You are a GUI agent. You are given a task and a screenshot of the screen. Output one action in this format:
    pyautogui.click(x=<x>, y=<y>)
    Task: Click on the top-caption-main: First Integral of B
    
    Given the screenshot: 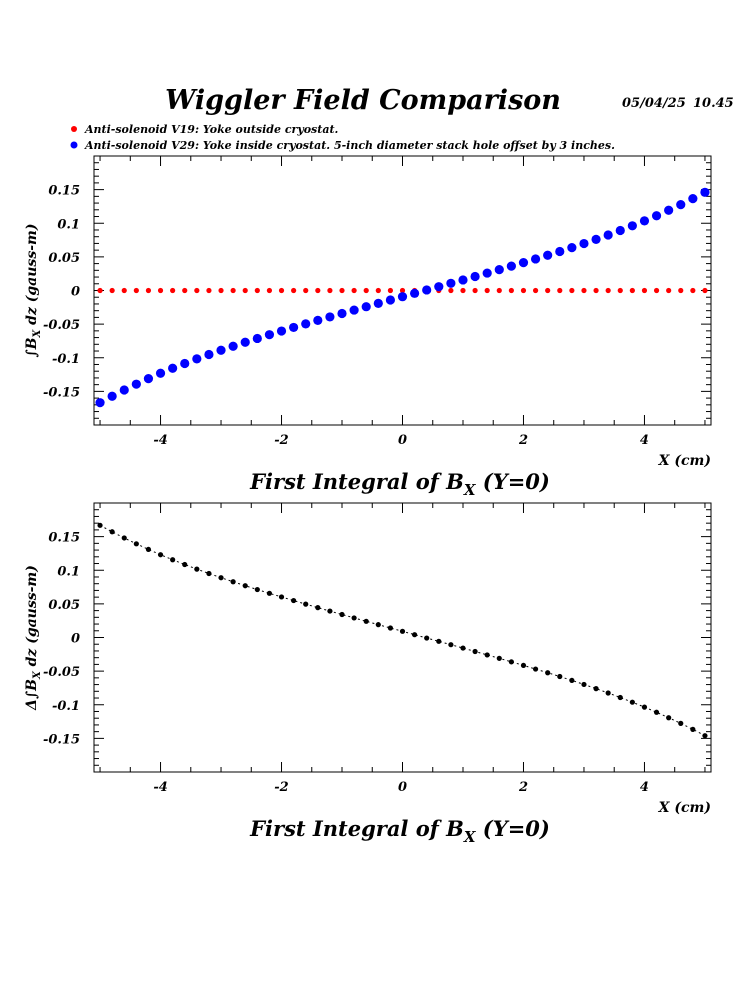 What is the action you would take?
    pyautogui.click(x=356, y=481)
    